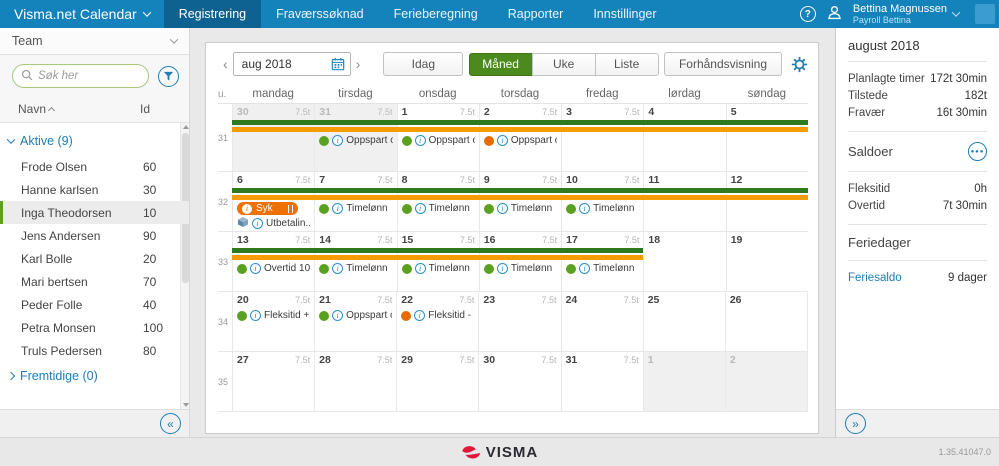 This screenshot has height=466, width=999. Describe the element at coordinates (855, 423) in the screenshot. I see `collapse-panel-button: »` at that location.